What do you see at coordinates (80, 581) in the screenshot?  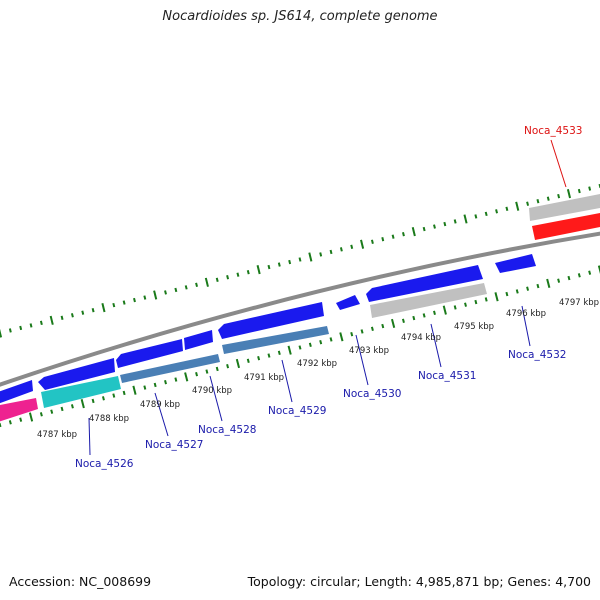 I see `accession-label: Accession: NC_008699` at bounding box center [80, 581].